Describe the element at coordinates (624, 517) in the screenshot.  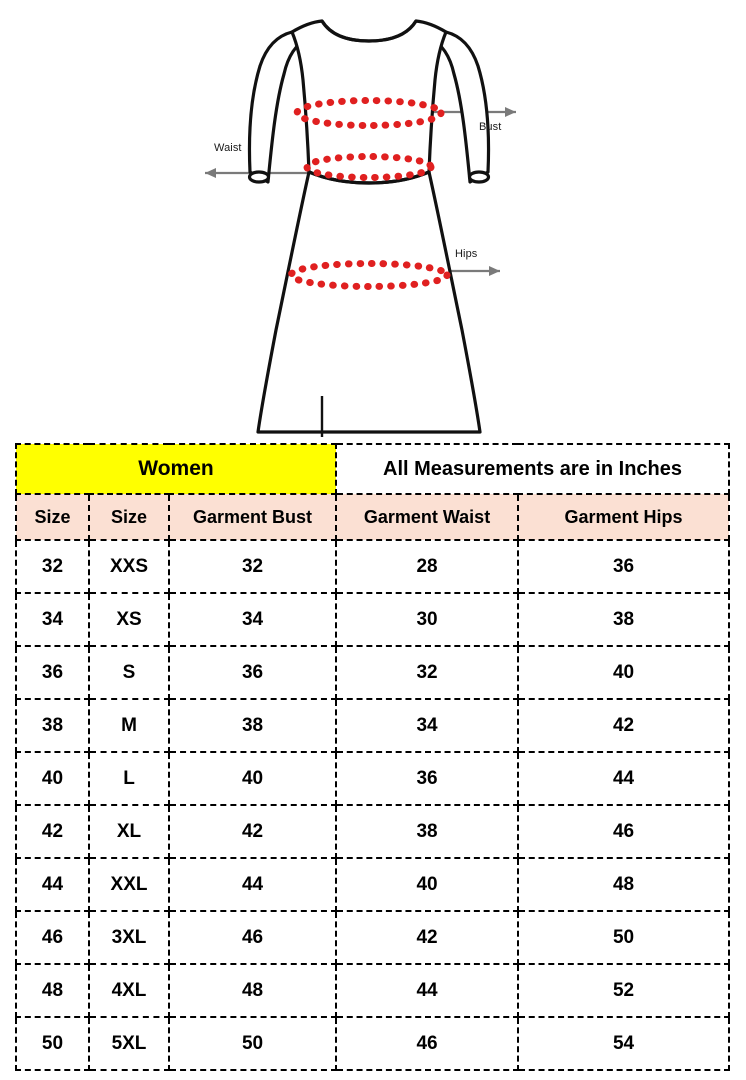
I see `column-header-garment-hips: Garment Hips` at that location.